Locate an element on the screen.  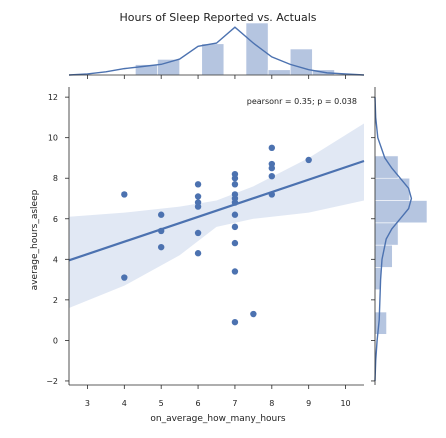
y-tick-label-4: 6 is located at coordinates (55, 219).